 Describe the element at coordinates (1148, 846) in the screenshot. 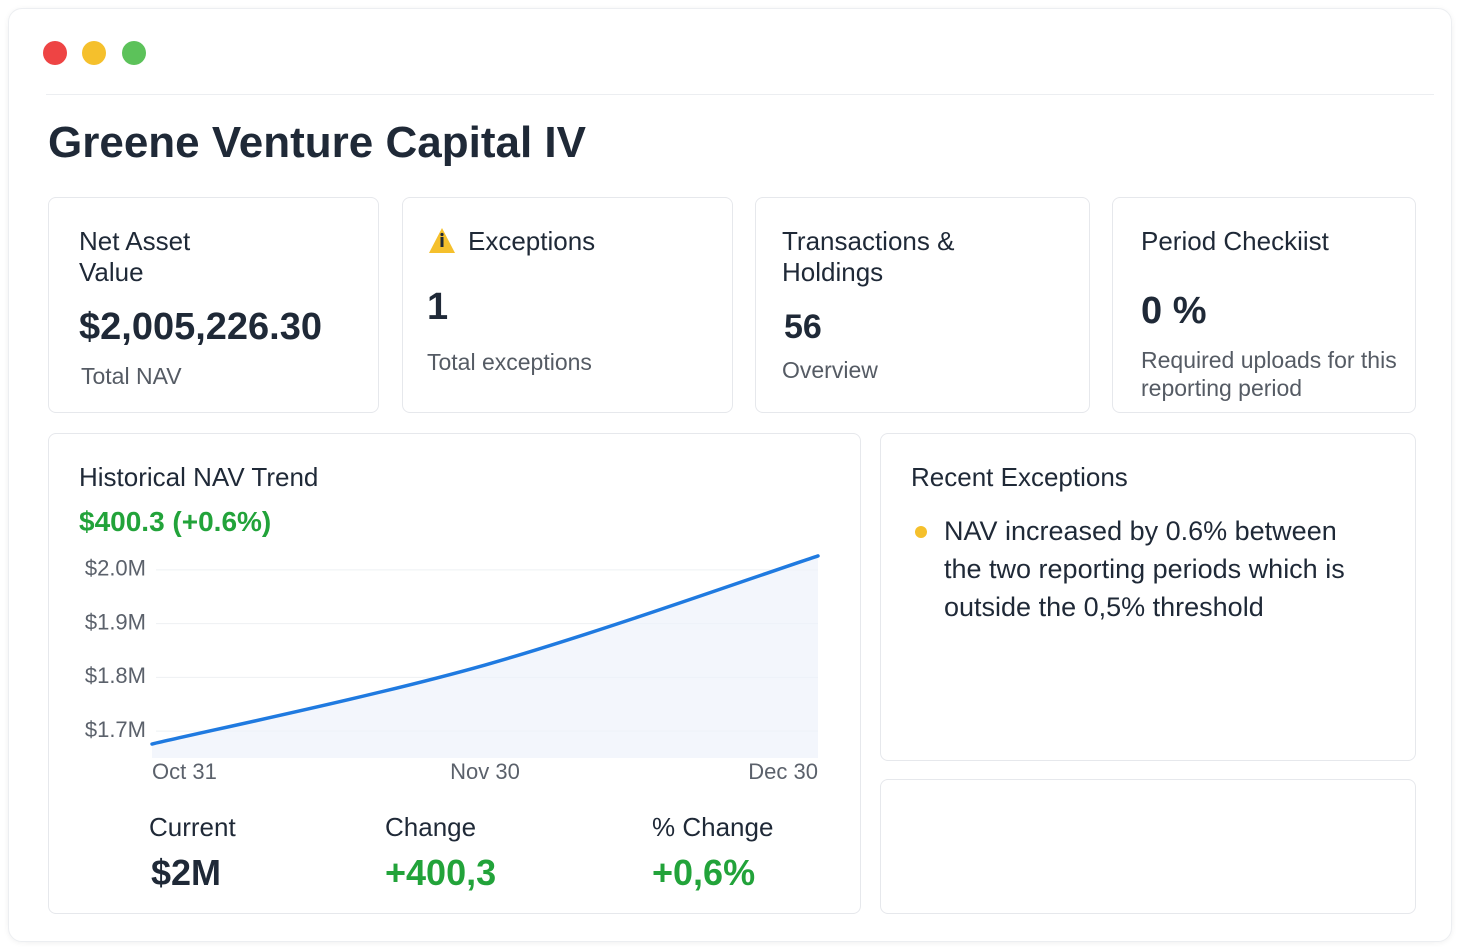

I see `empty-card` at that location.